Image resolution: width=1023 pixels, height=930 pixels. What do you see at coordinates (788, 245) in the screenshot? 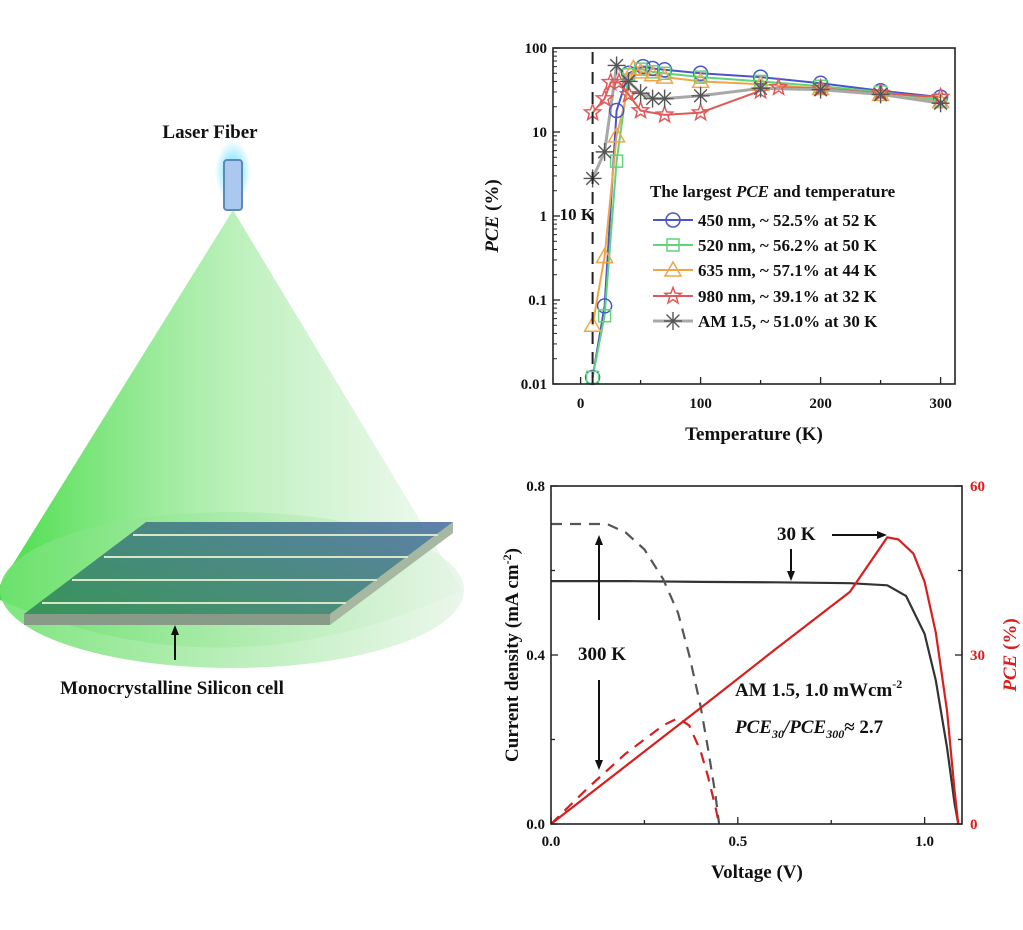
I see `legend-entry: 520 nm, ~ 56.2% at 50 K` at bounding box center [788, 245].